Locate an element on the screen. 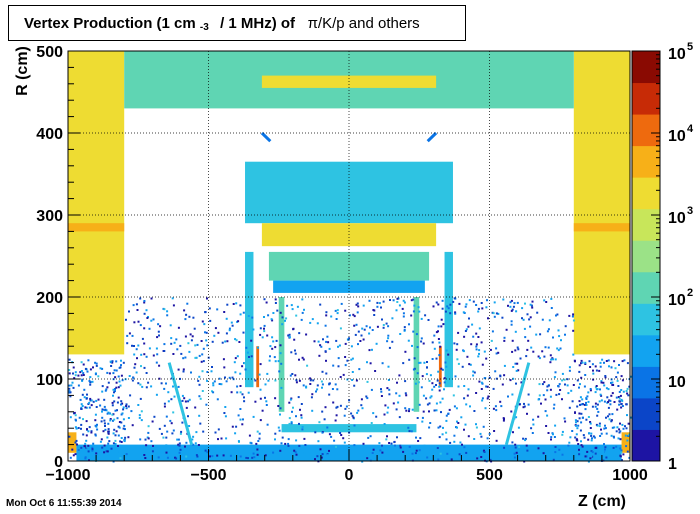 The height and width of the screenshot is (514, 700). heatmap-region is located at coordinates (72, 442).